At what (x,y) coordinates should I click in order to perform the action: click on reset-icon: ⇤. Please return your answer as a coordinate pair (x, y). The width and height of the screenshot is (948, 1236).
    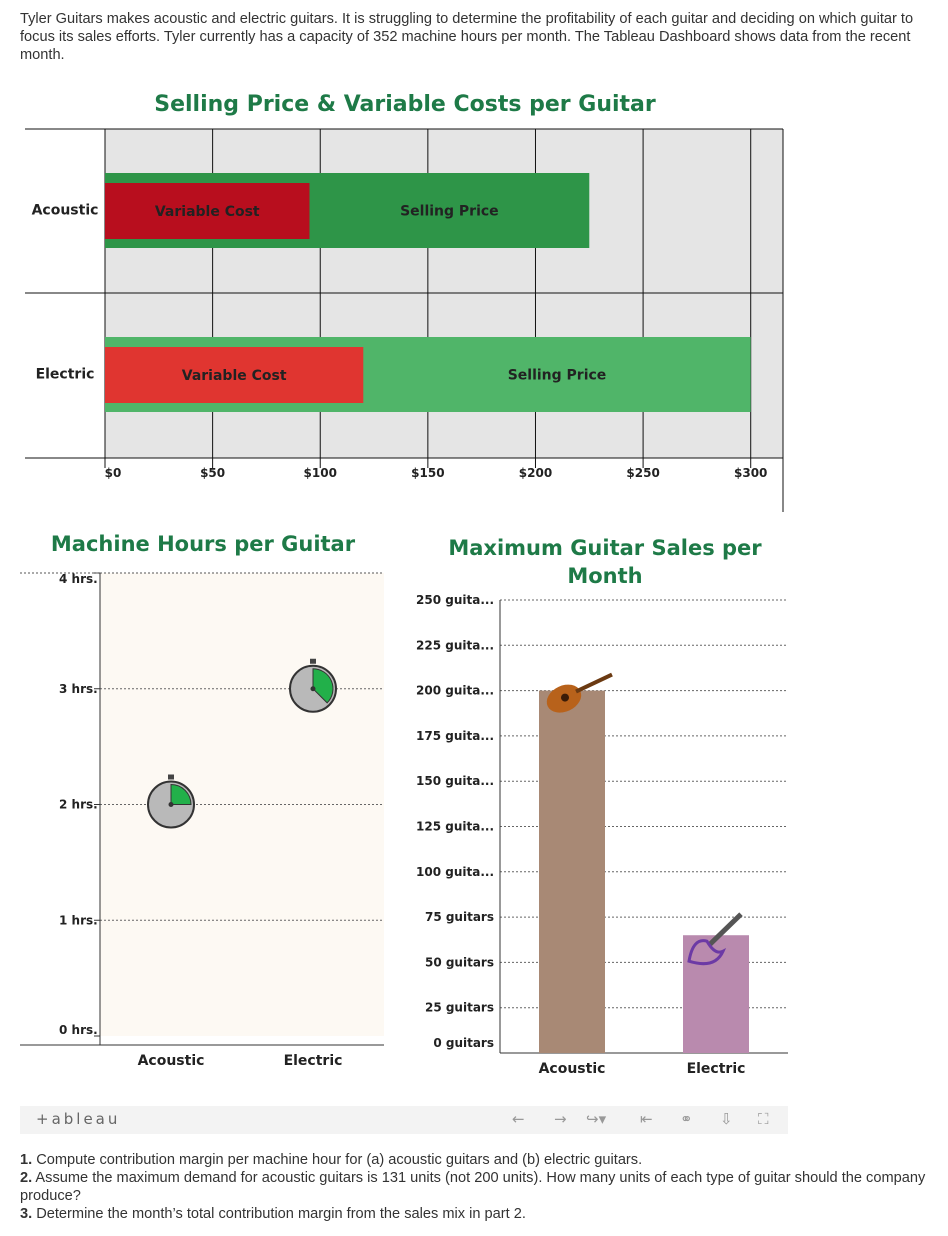
    Looking at the image, I should click on (646, 1119).